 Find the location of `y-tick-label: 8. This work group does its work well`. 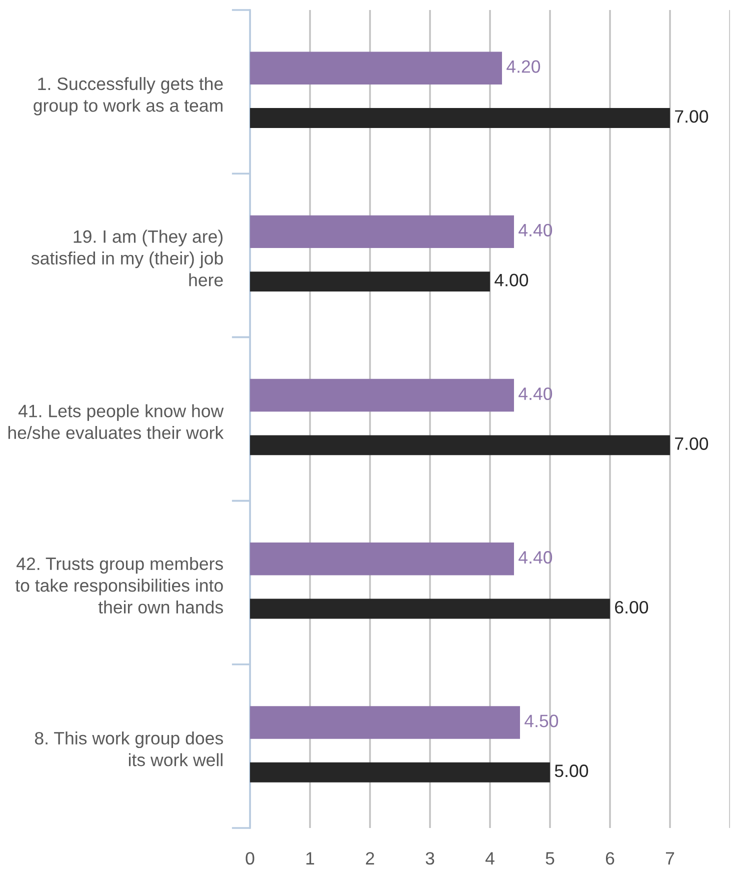

y-tick-label: 8. This work group does its work well is located at coordinates (128, 748).